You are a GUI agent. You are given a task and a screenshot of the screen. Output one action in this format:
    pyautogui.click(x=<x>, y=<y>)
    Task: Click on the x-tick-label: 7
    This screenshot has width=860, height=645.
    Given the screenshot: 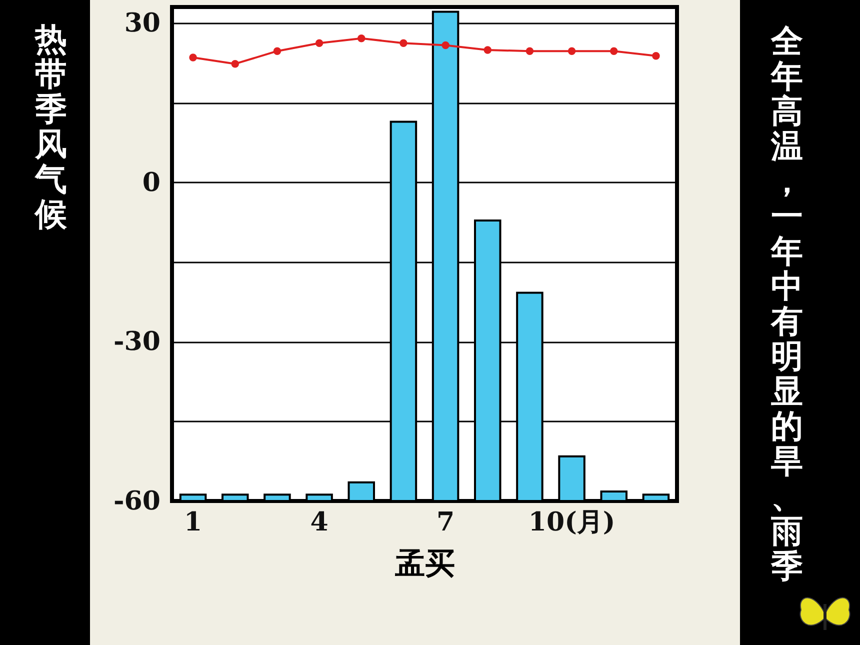 What is the action you would take?
    pyautogui.click(x=445, y=523)
    